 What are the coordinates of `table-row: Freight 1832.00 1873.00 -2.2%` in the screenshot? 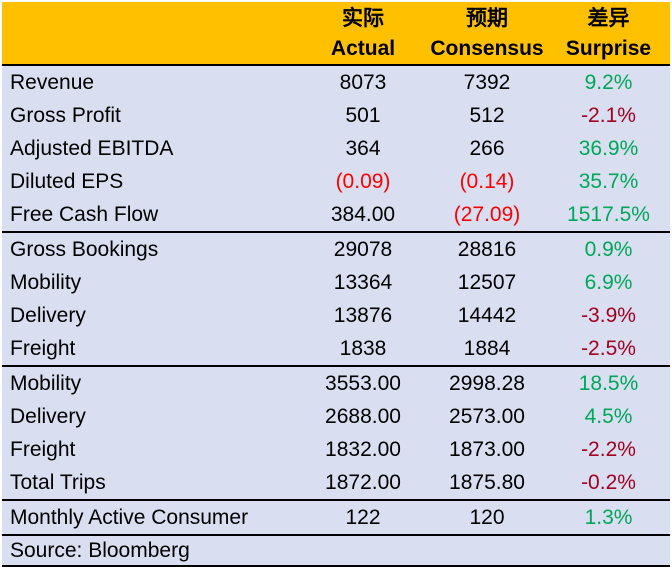 It's located at (336, 449).